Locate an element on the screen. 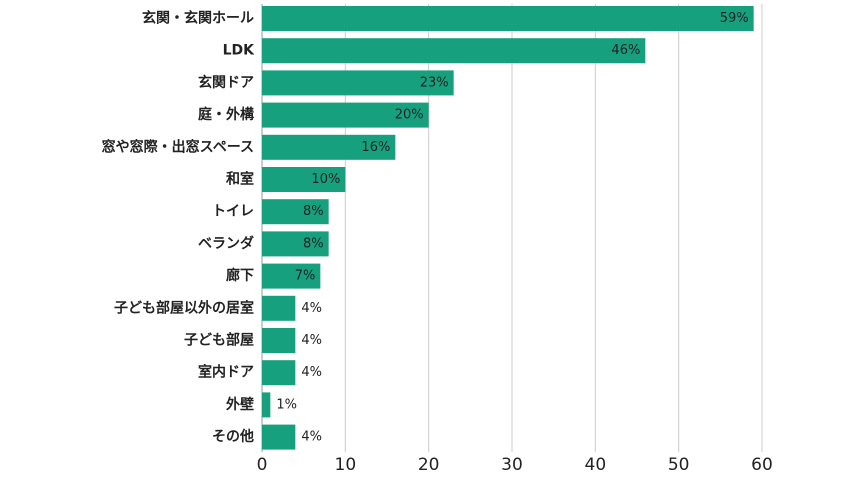 The height and width of the screenshot is (479, 850). x-tick-label: 60 is located at coordinates (762, 465).